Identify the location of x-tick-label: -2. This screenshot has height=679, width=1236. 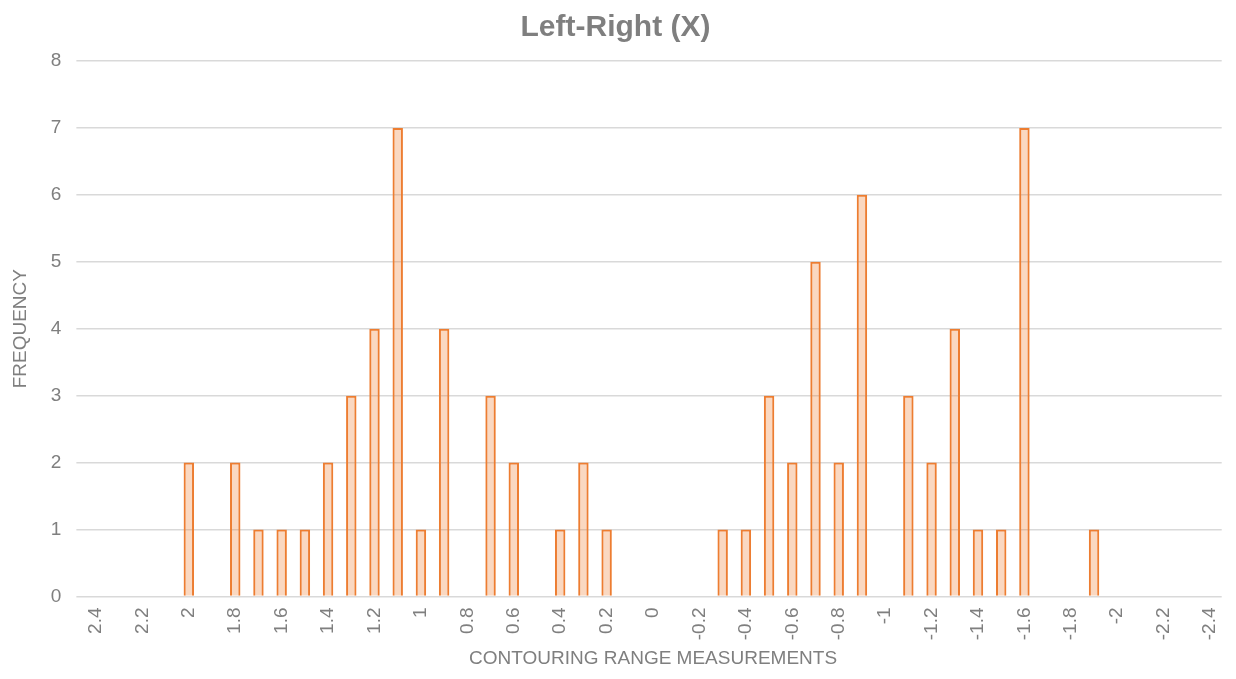
(1116, 616).